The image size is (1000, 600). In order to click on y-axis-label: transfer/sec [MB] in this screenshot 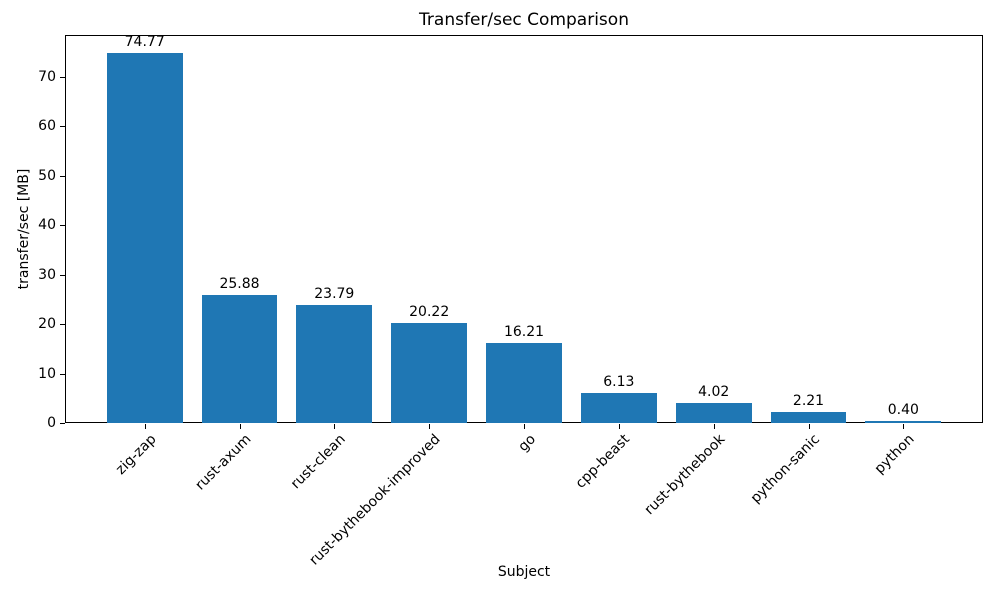, I will do `click(24, 229)`.